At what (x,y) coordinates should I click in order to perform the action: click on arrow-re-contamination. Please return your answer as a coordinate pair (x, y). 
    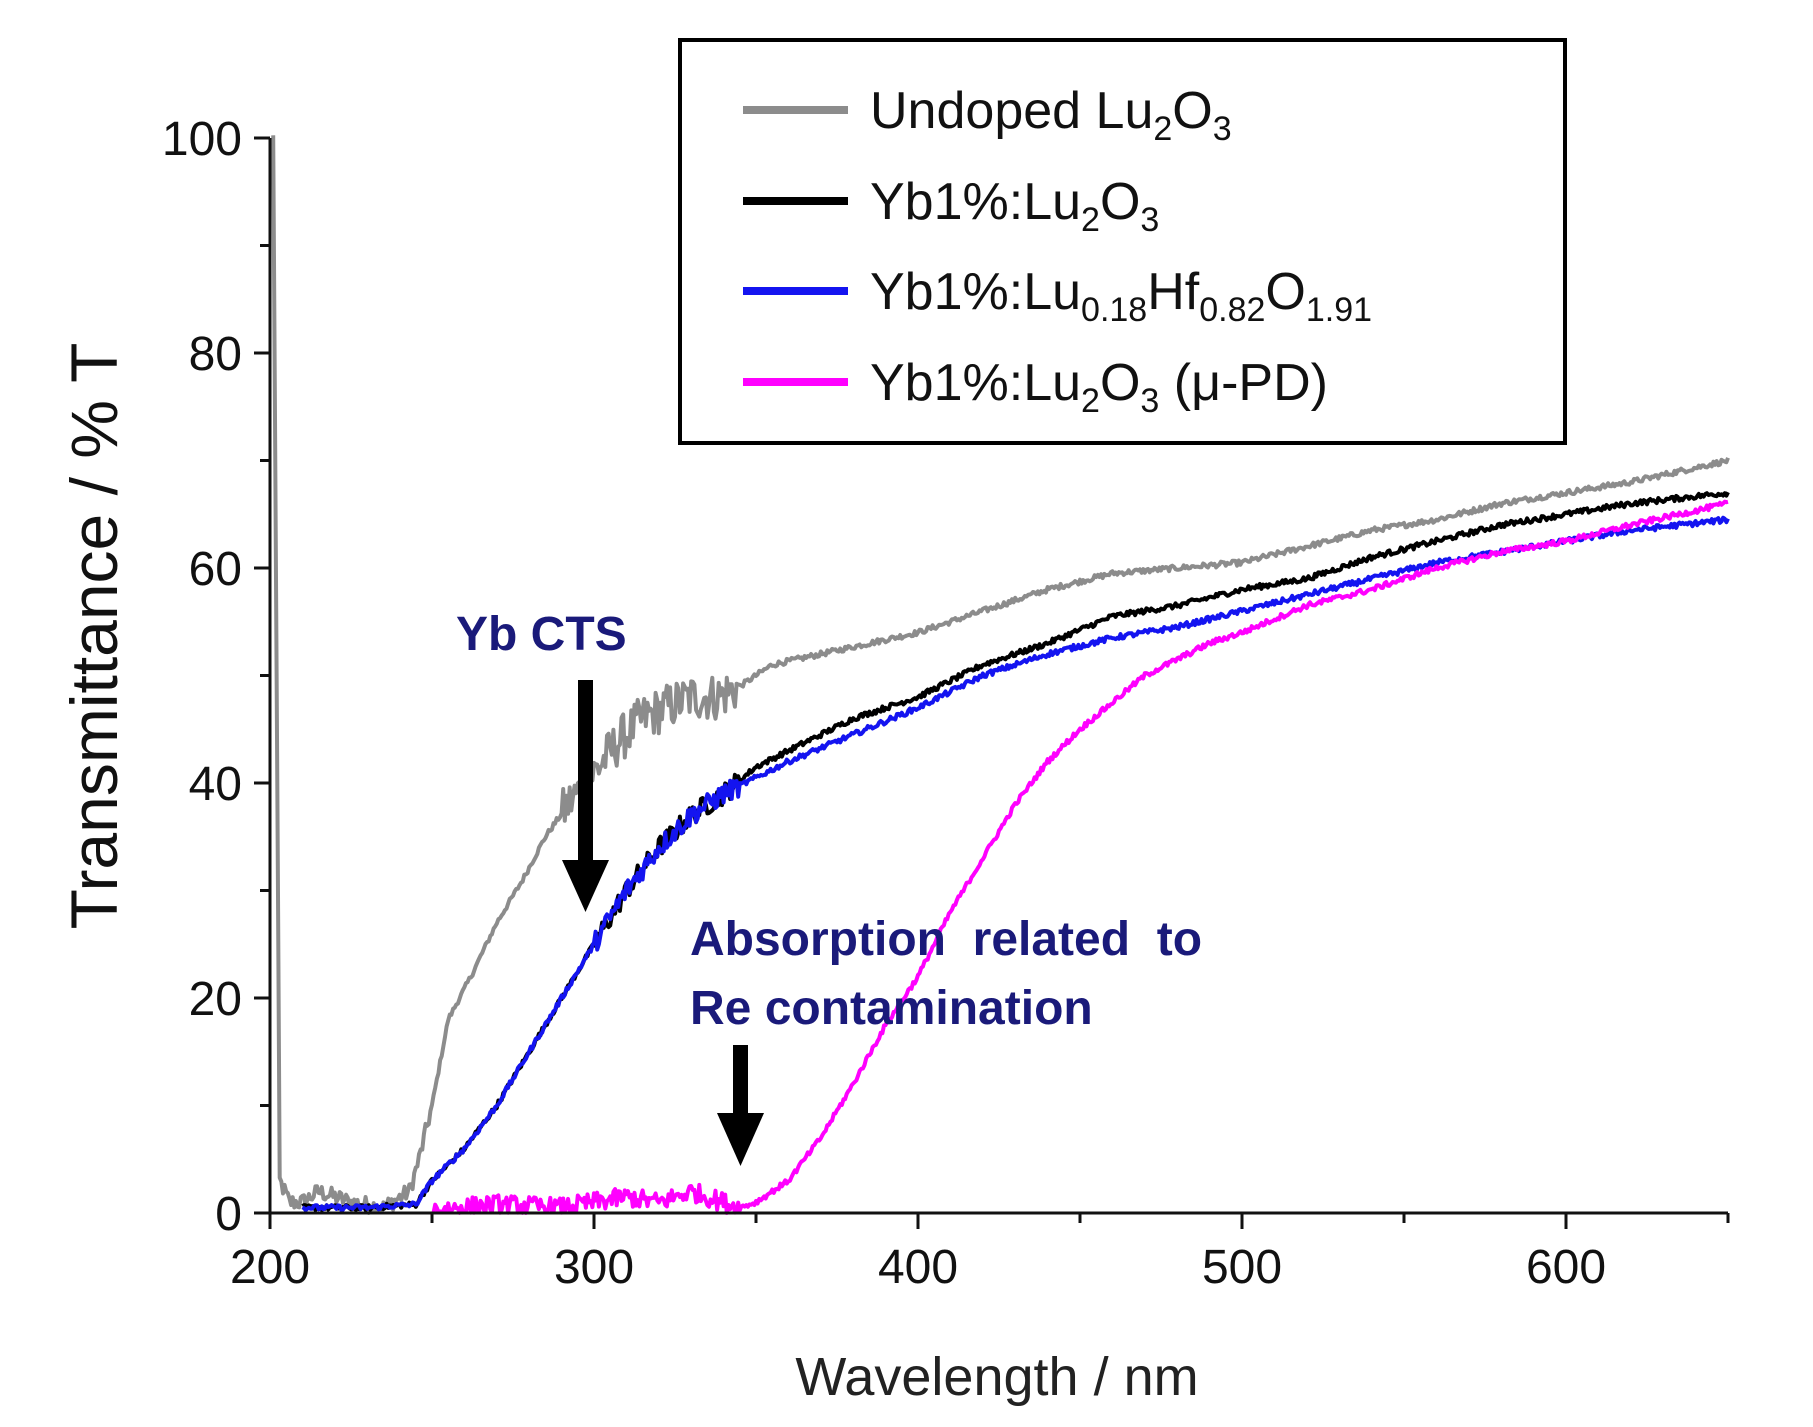
    Looking at the image, I should click on (740, 1105).